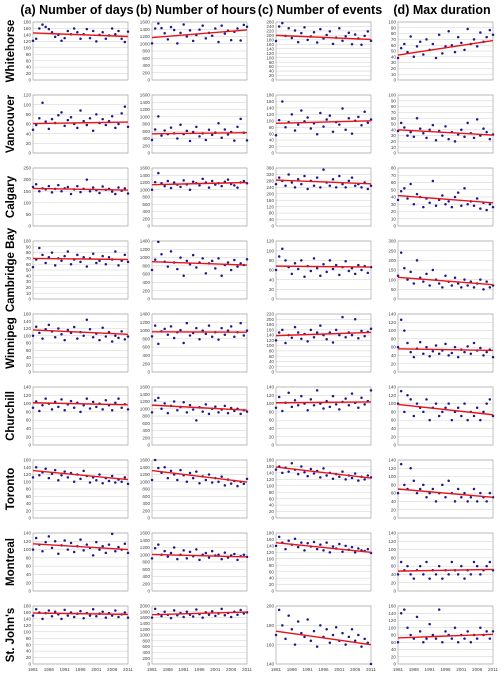 The image size is (500, 679). Describe the element at coordinates (270, 558) in the screenshot. I see `y-tick-label: 100` at that location.